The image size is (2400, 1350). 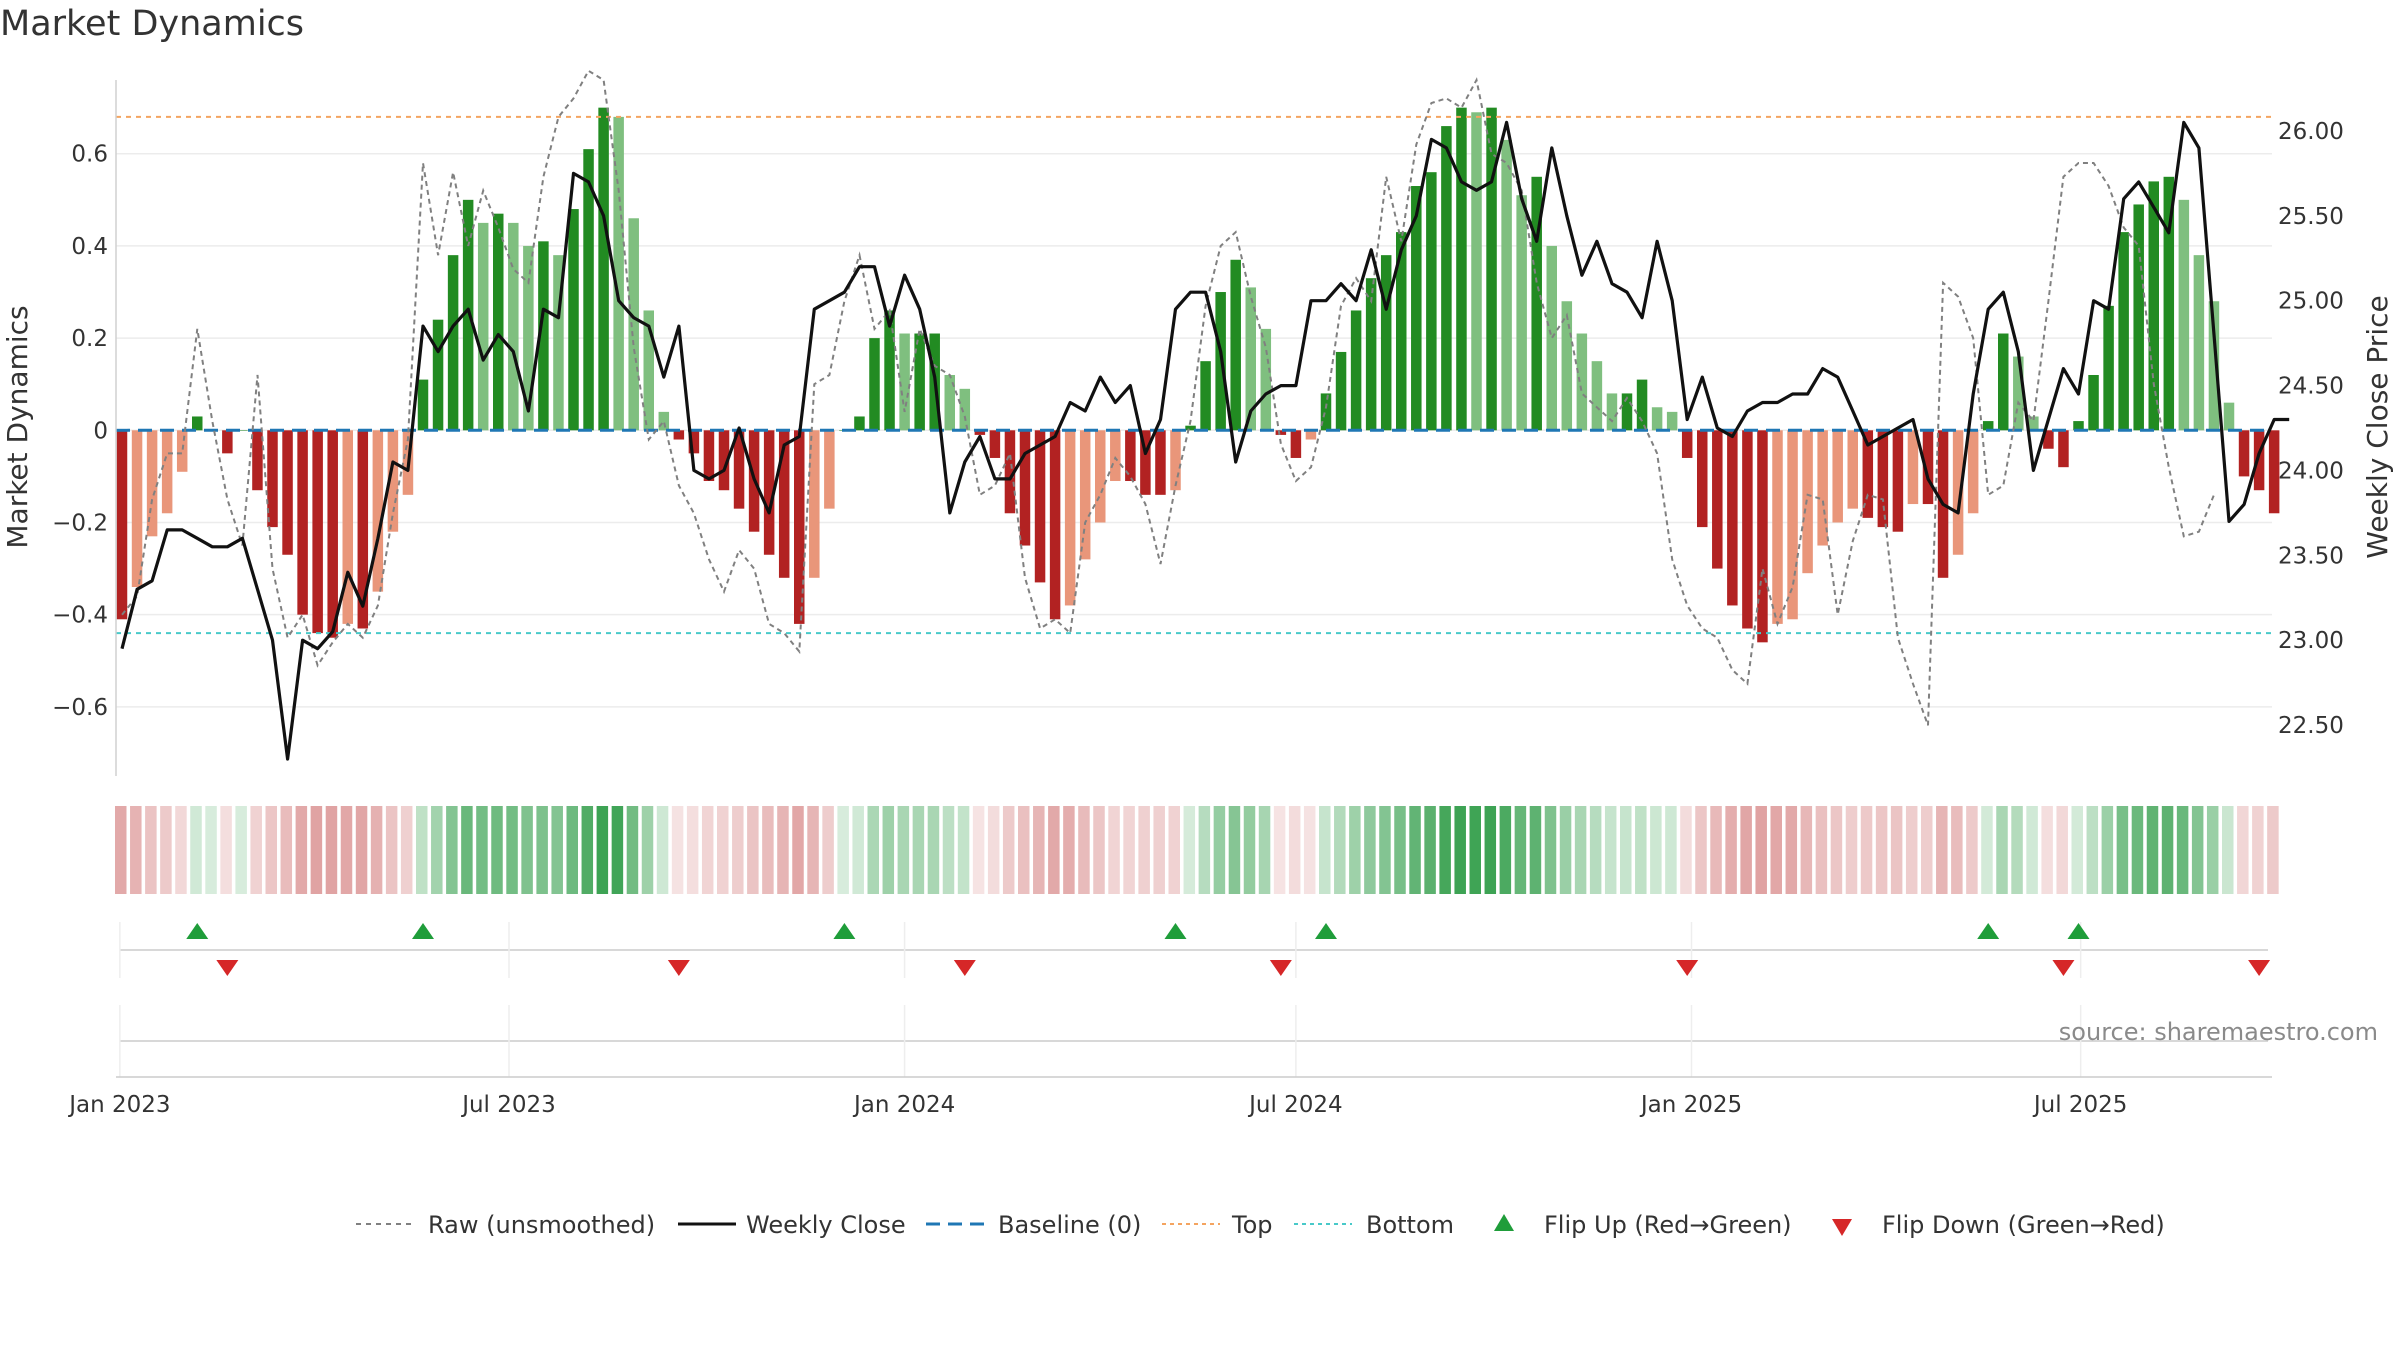 I want to click on legend-top: Top, so click(x=1217, y=1225).